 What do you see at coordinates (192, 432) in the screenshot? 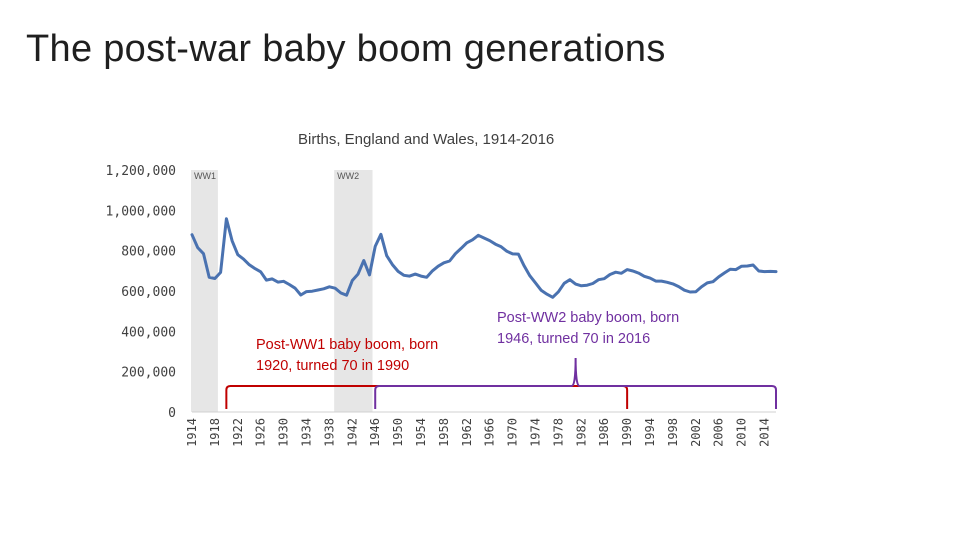
I see `x-tick-label: 1914` at bounding box center [192, 432].